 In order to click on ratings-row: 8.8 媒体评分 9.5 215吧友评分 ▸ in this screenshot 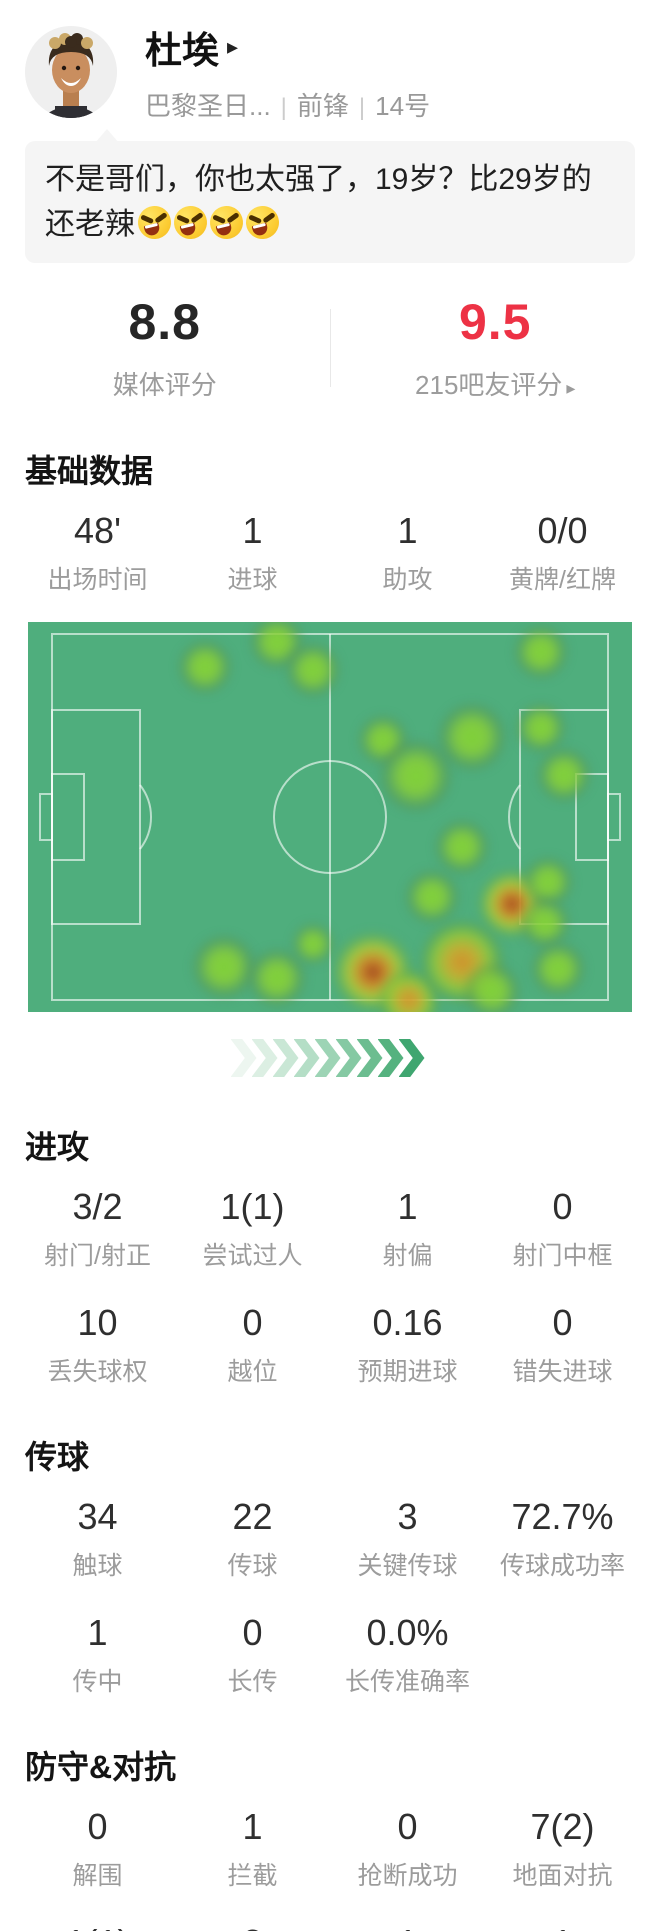, I will do `click(330, 347)`.